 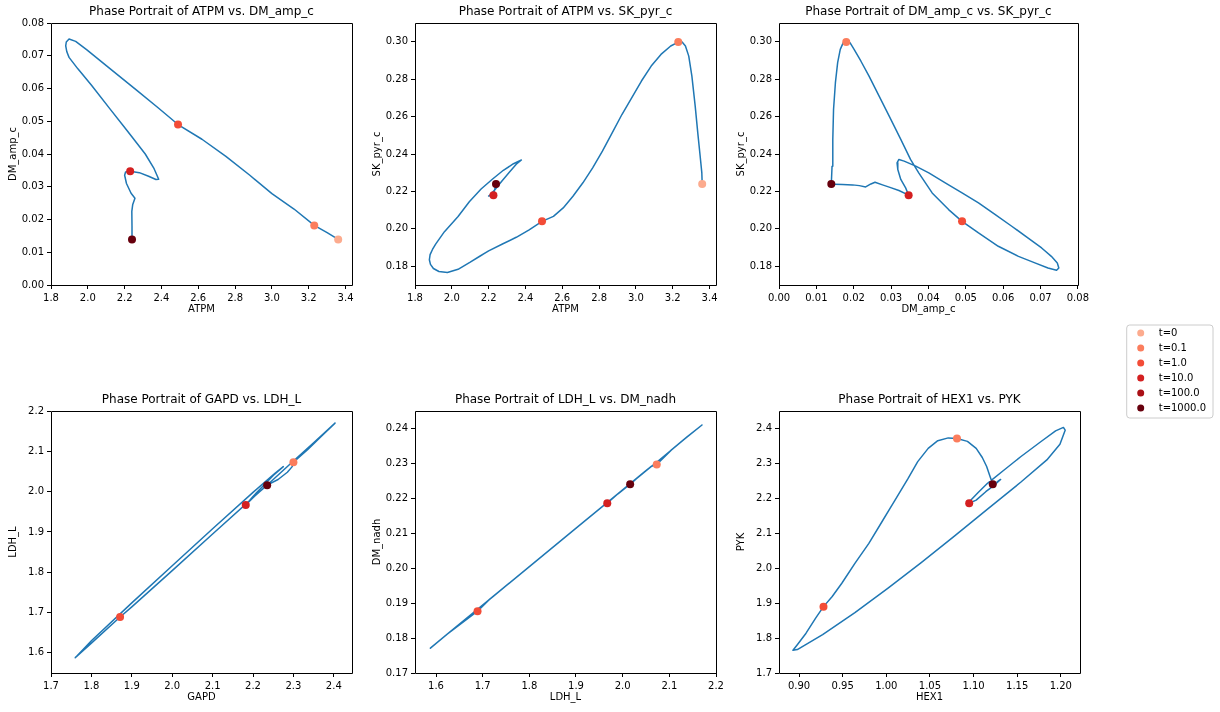 I want to click on legend-label: t=1.0, so click(x=1172, y=362).